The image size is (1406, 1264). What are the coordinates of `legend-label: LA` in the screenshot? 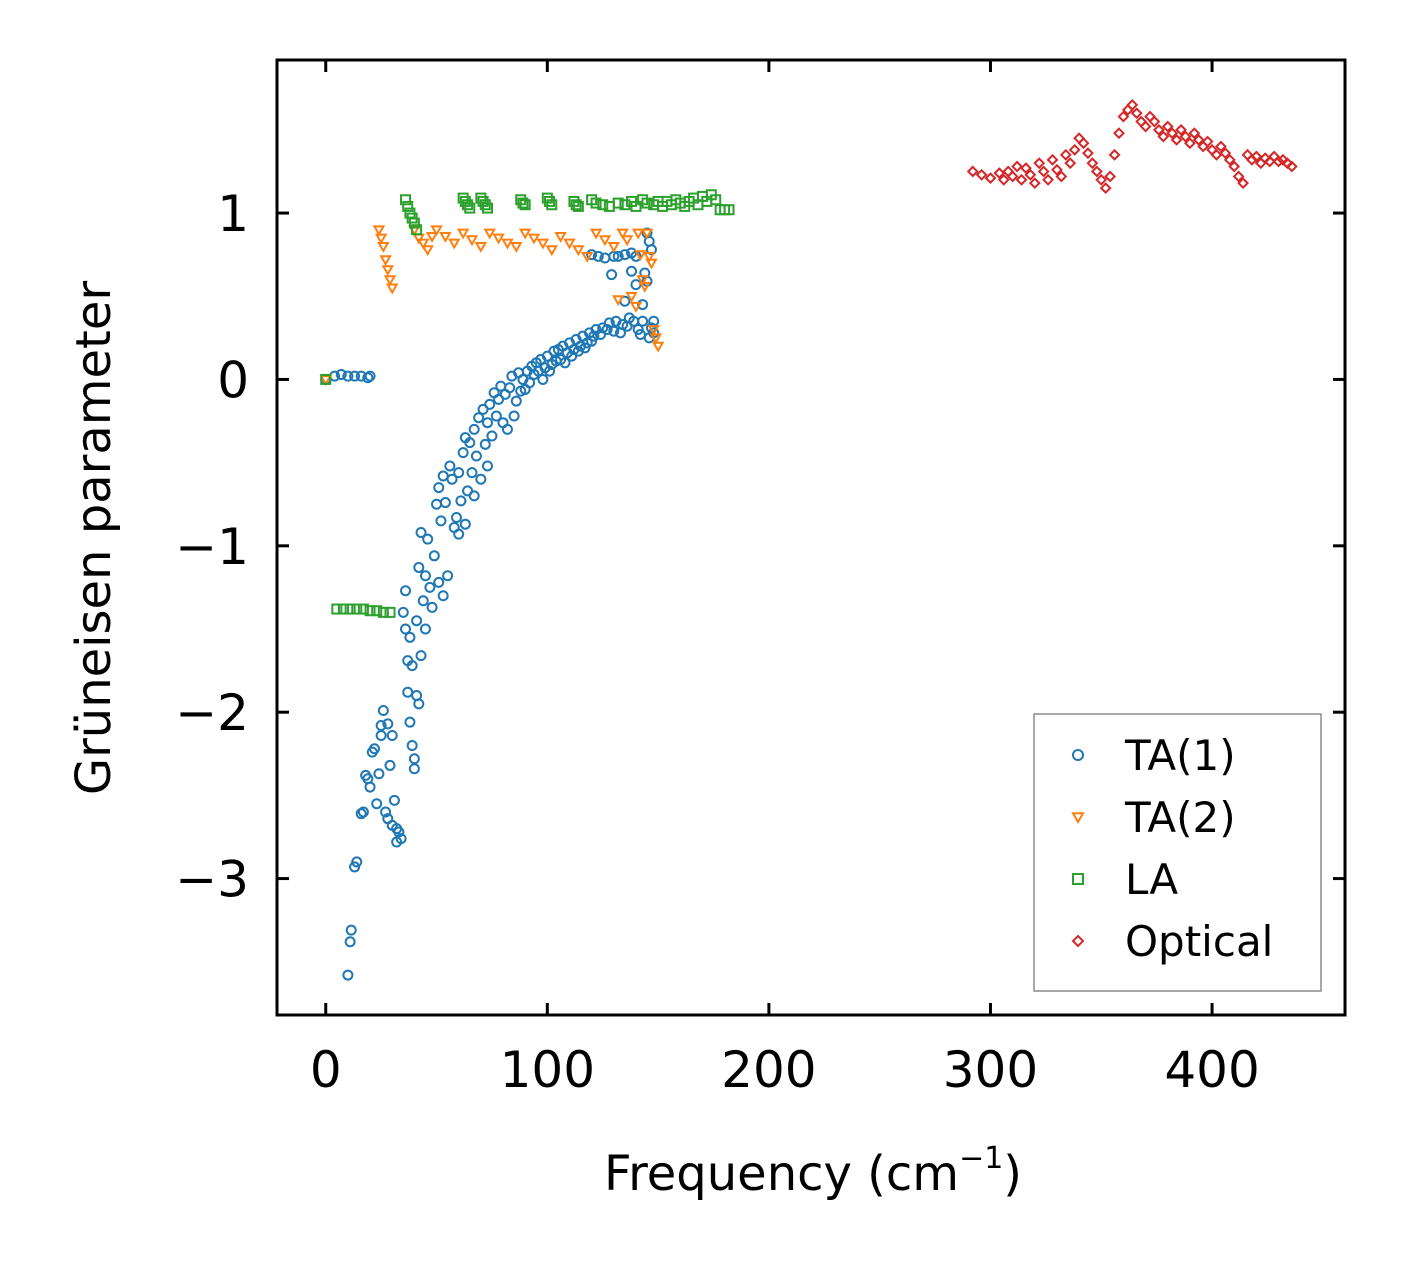 It's located at (1151, 879).